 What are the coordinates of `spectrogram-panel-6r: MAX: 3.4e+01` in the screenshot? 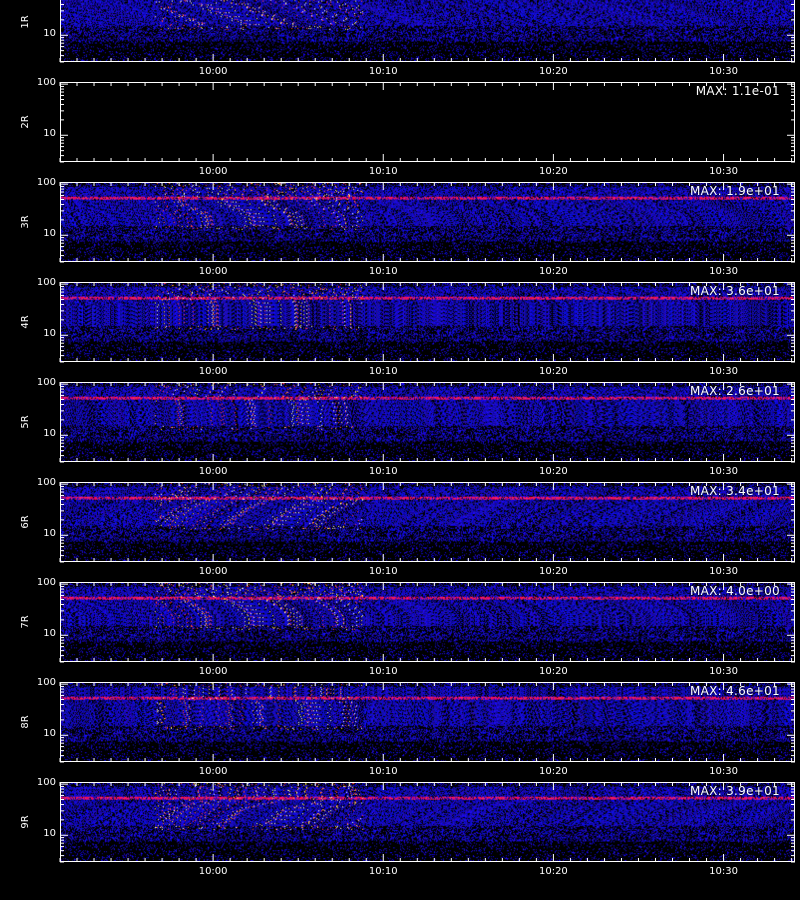 It's located at (427, 522).